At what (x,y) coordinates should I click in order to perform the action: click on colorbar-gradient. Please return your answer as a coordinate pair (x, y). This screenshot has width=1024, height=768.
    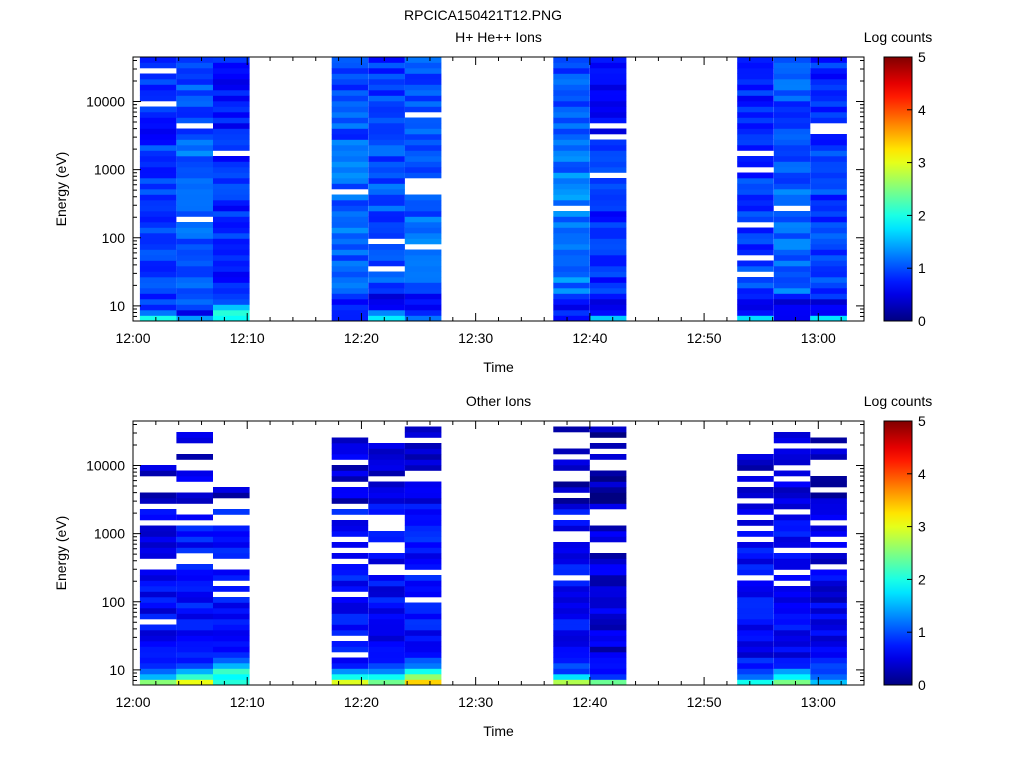
    Looking at the image, I should click on (898, 553).